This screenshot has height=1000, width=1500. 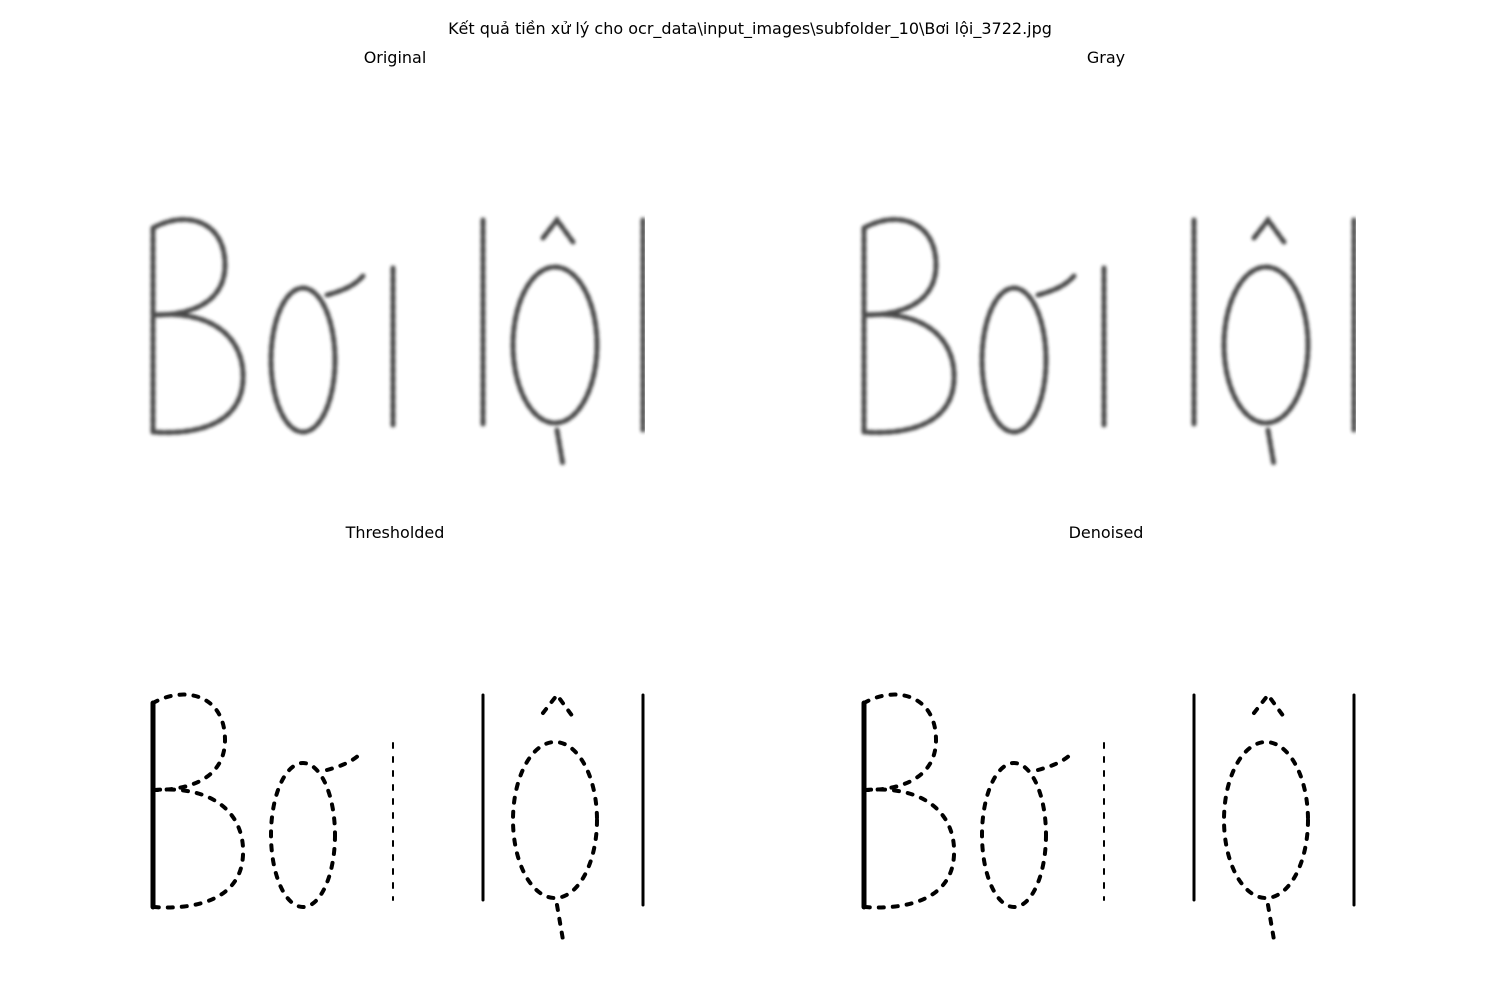 I want to click on panel-thresholded-image, so click(x=395, y=820).